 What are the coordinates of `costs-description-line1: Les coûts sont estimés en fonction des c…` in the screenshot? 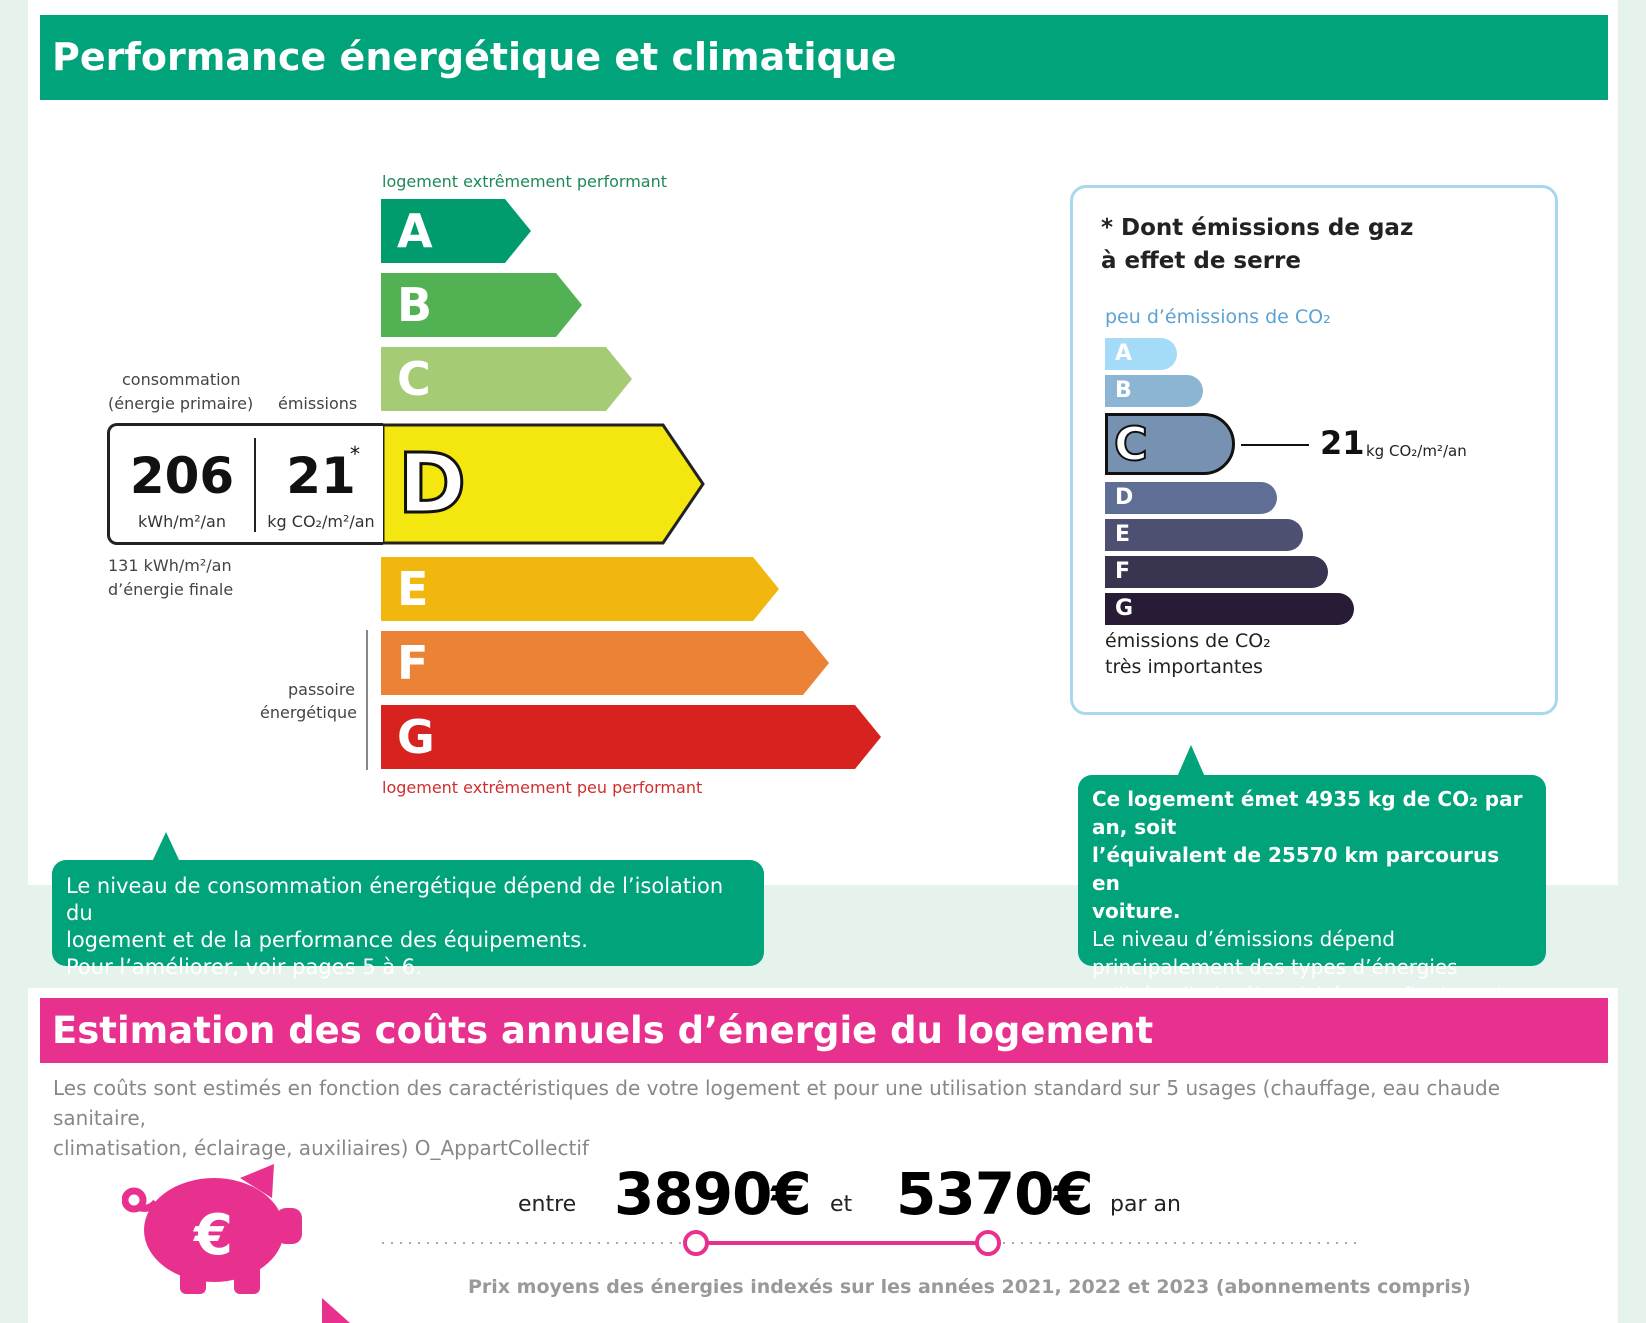 It's located at (776, 1103).